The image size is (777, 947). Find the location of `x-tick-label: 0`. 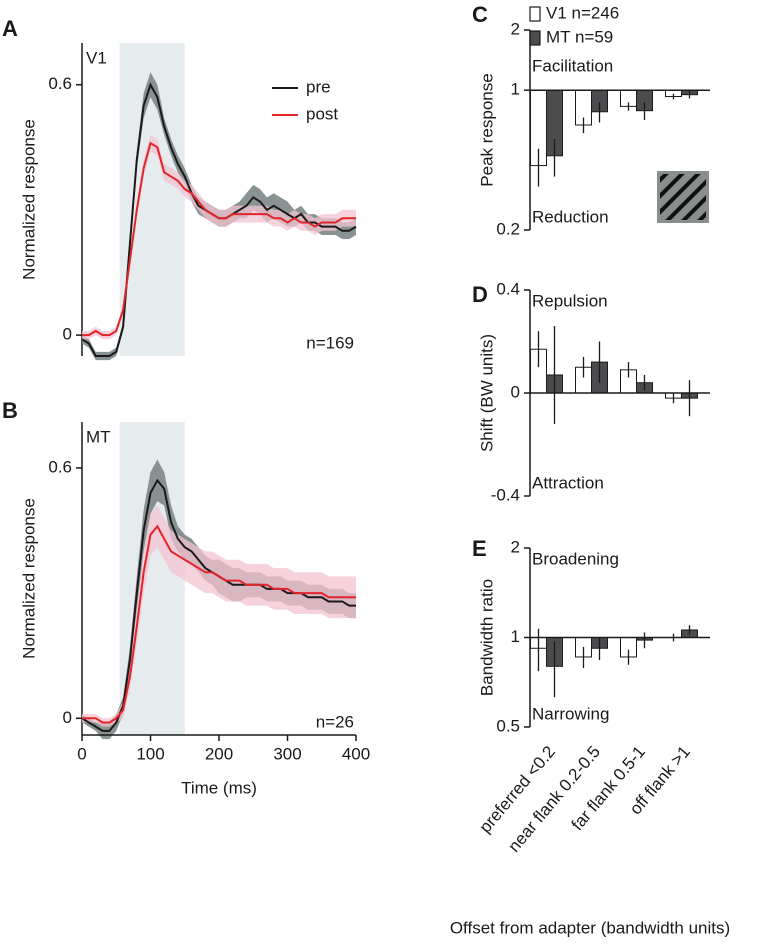

x-tick-label: 0 is located at coordinates (81, 753).